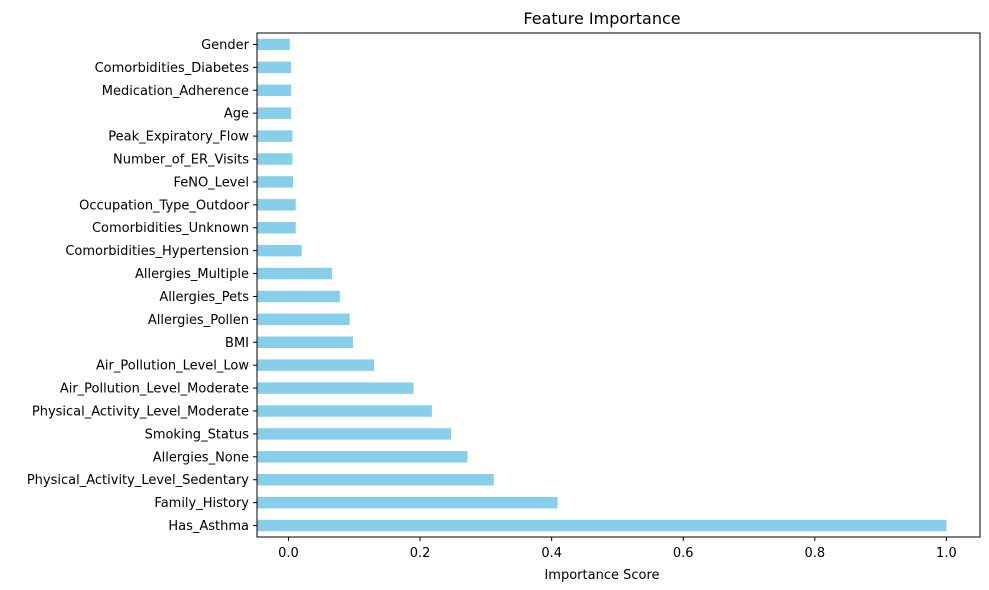 The height and width of the screenshot is (590, 989). I want to click on x-tick-label: 0.2, so click(420, 553).